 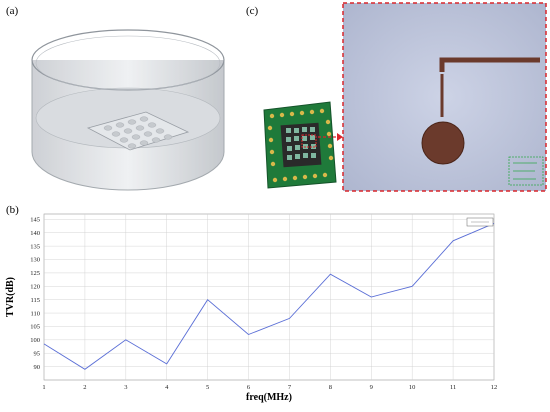 What do you see at coordinates (412, 387) in the screenshot?
I see `x-tick-label: 10` at bounding box center [412, 387].